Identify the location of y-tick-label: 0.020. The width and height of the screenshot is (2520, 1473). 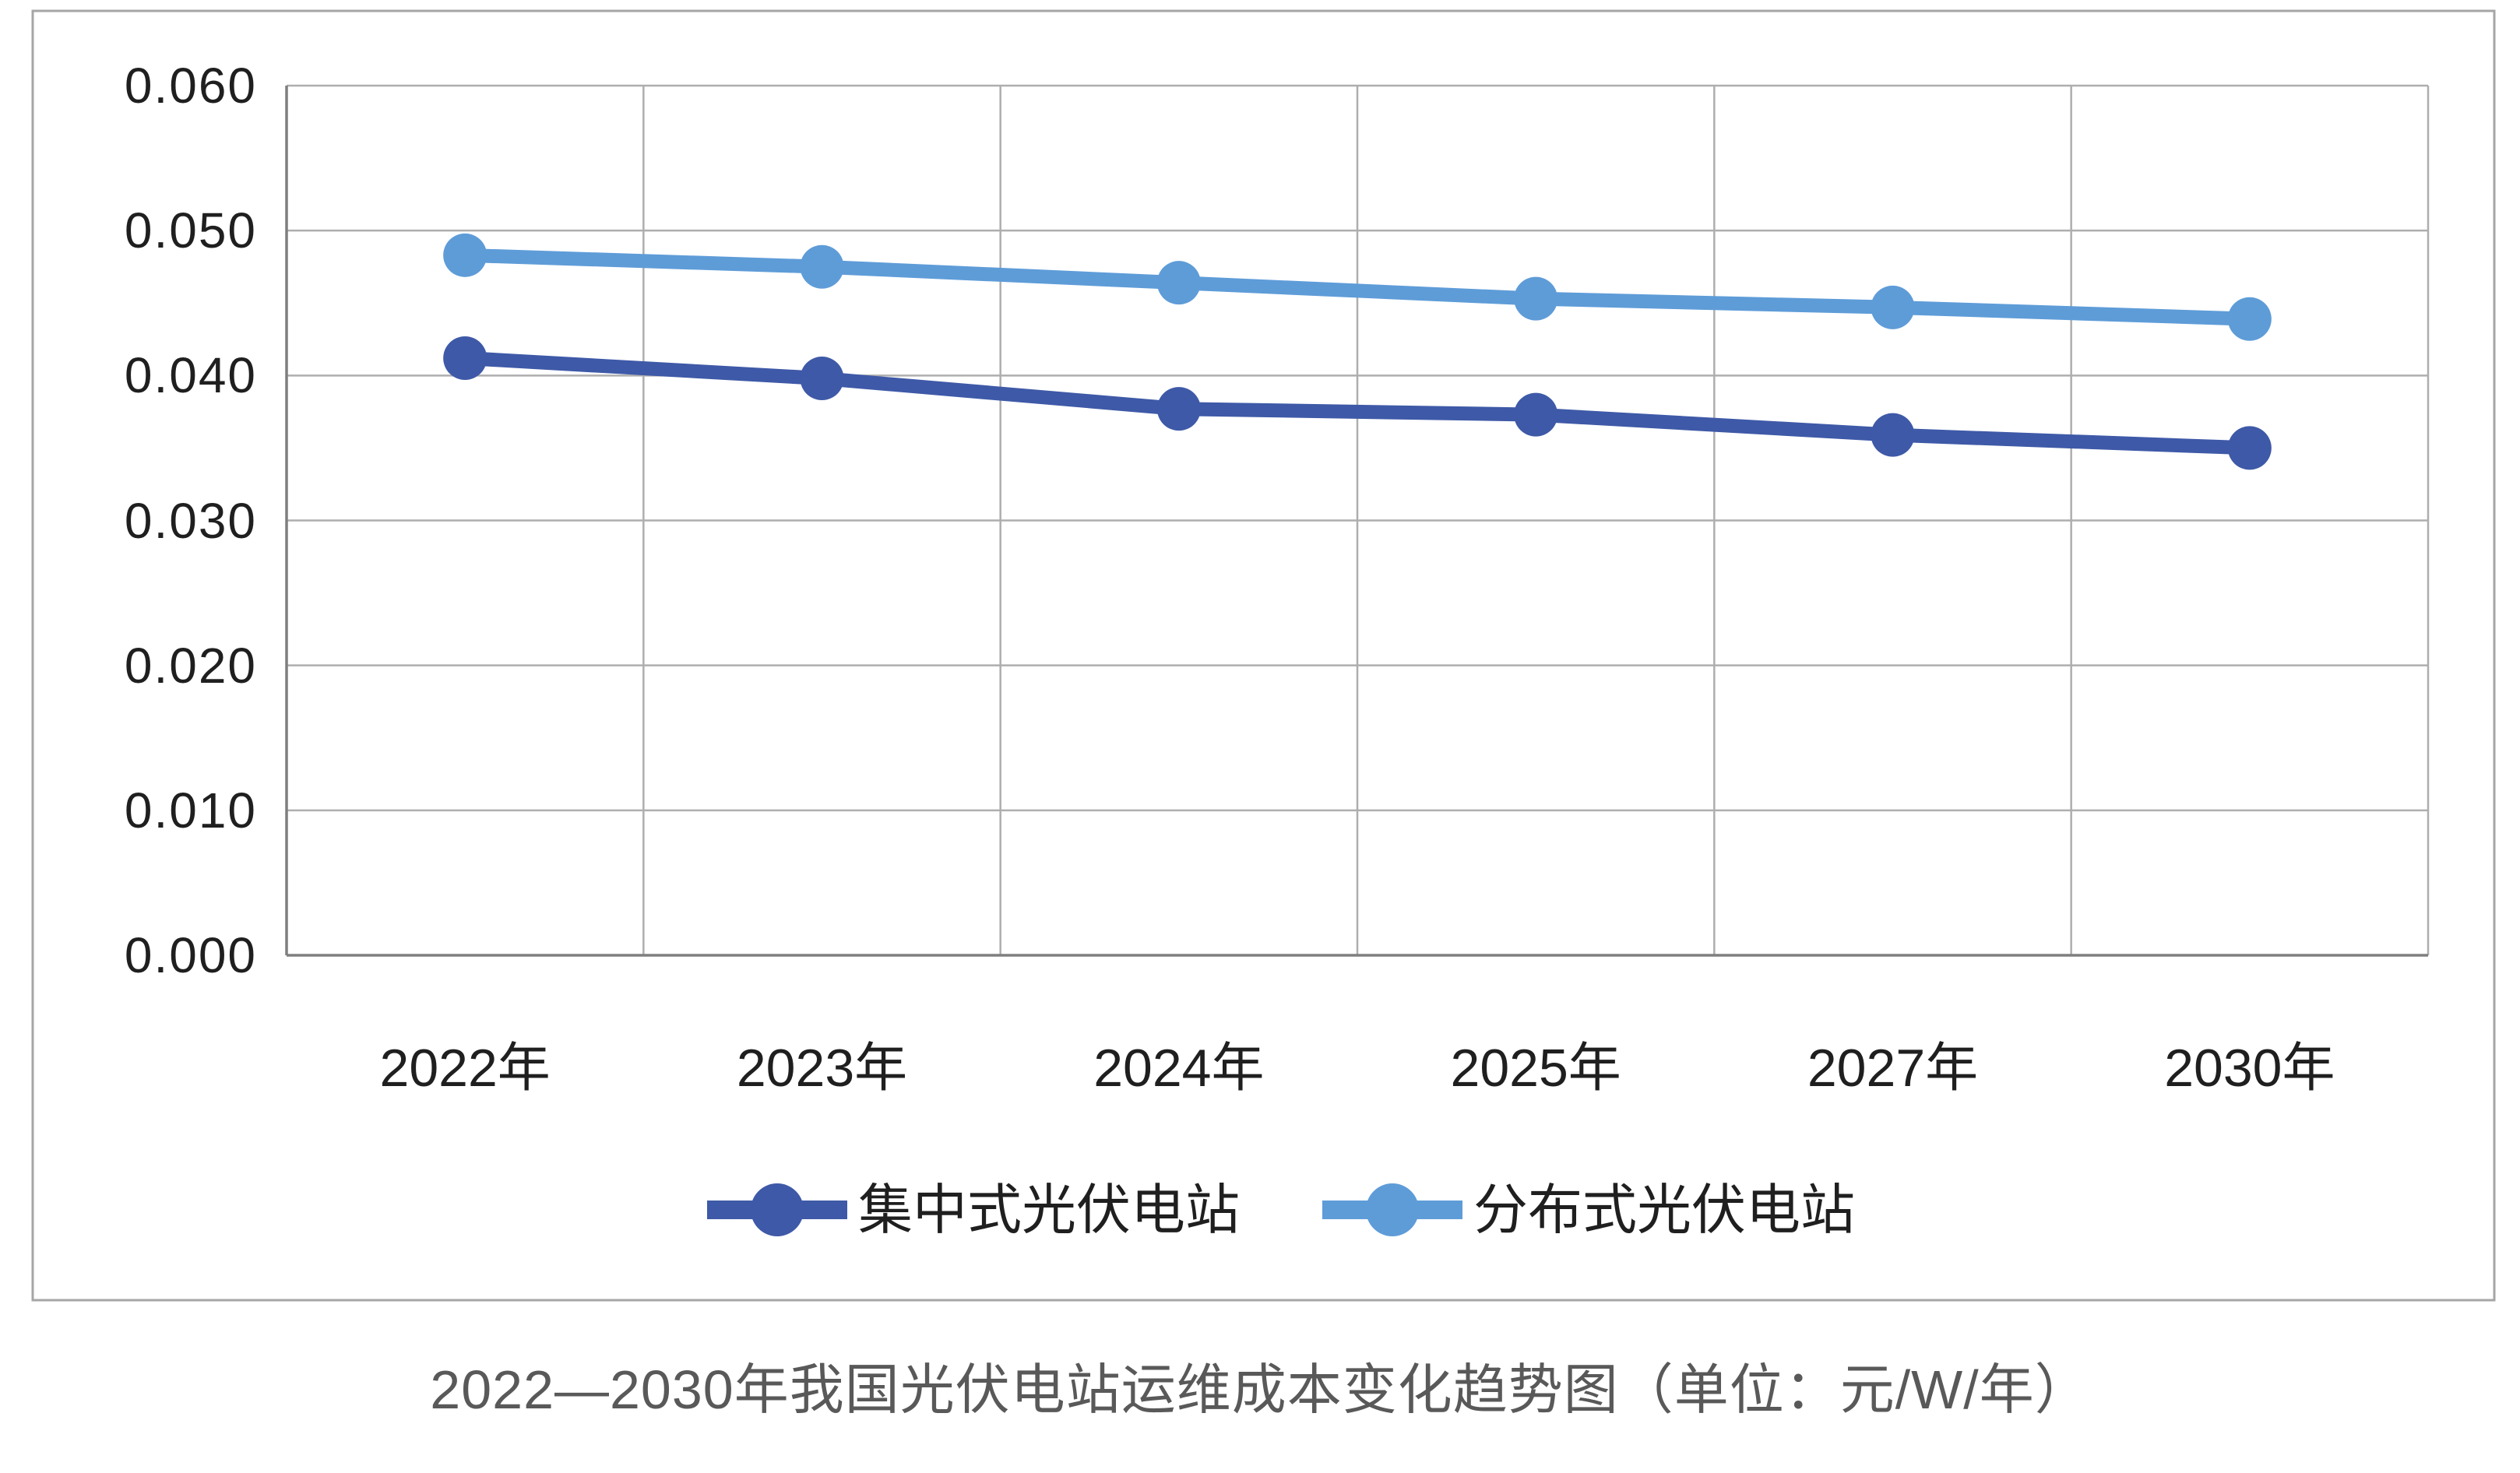
(190, 665).